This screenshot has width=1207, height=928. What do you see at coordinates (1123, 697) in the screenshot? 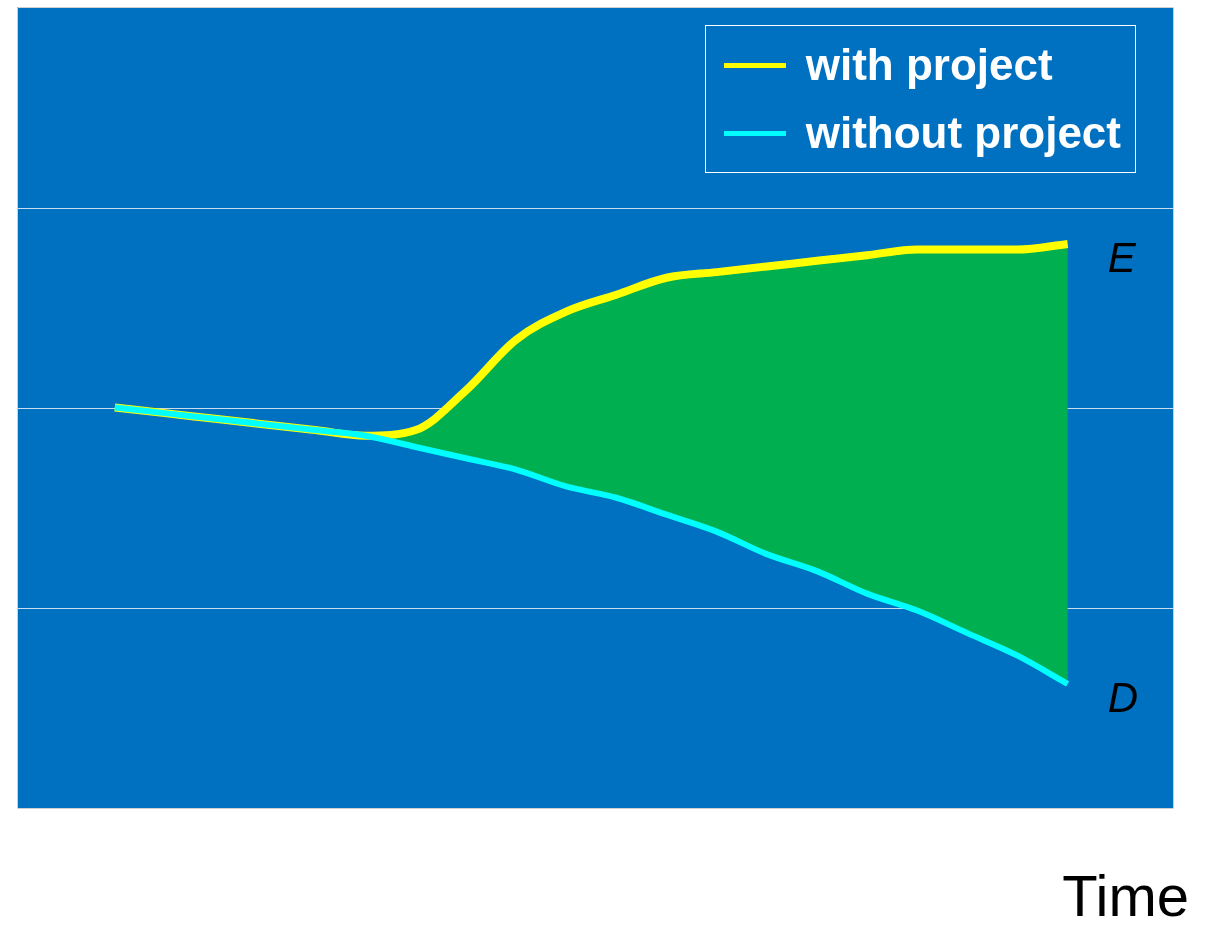
I see `text: D` at bounding box center [1123, 697].